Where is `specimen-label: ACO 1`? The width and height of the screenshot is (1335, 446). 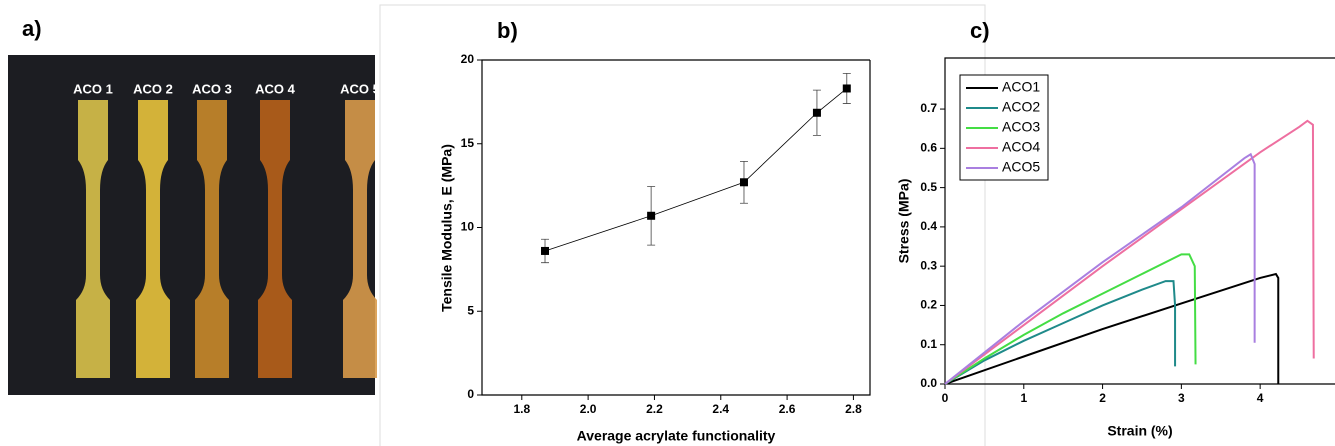
specimen-label: ACO 1 is located at coordinates (93, 88).